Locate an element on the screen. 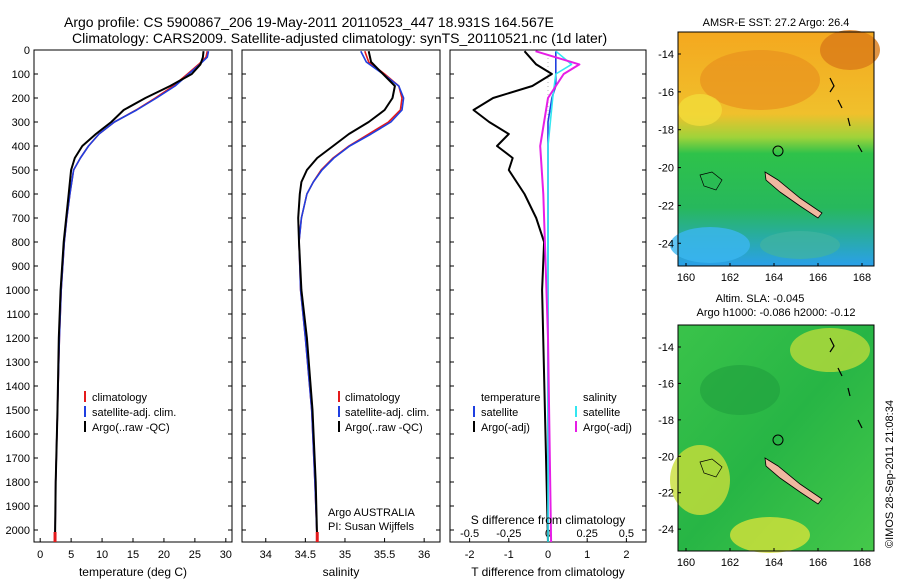  map-x-tick-label: 164 is located at coordinates (774, 563).